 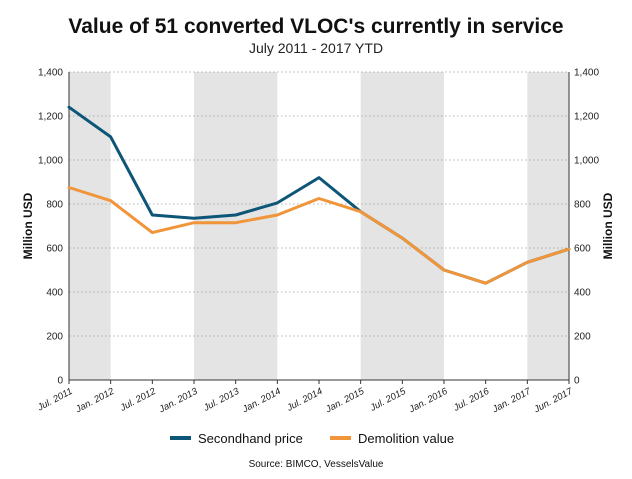 I want to click on y-tick-right-label: 1,000, so click(x=586, y=161).